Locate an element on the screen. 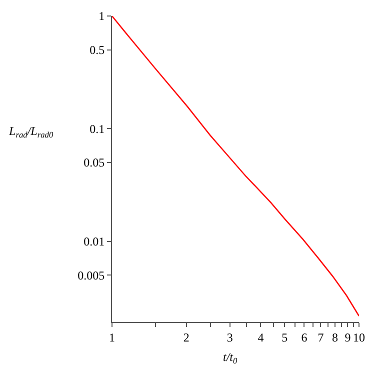  x-tick-label: 8 is located at coordinates (335, 337).